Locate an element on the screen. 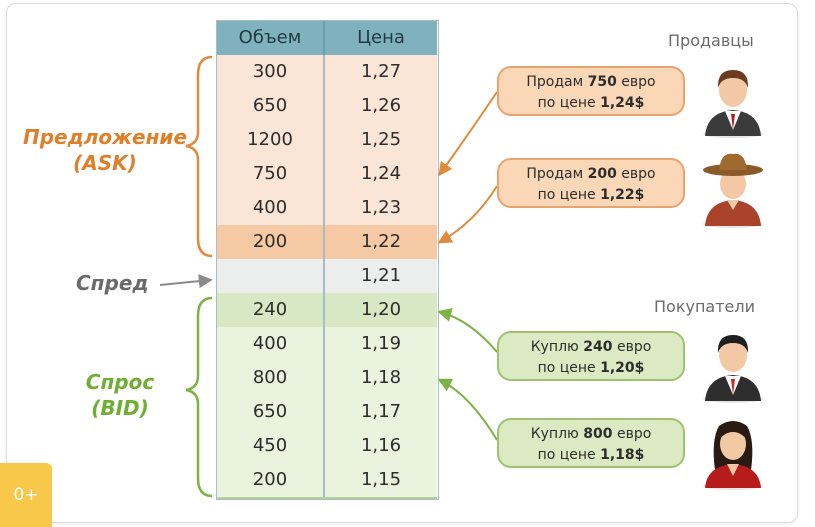 This screenshot has width=815, height=527. best-bid-row: 240 1,20 is located at coordinates (327, 311).